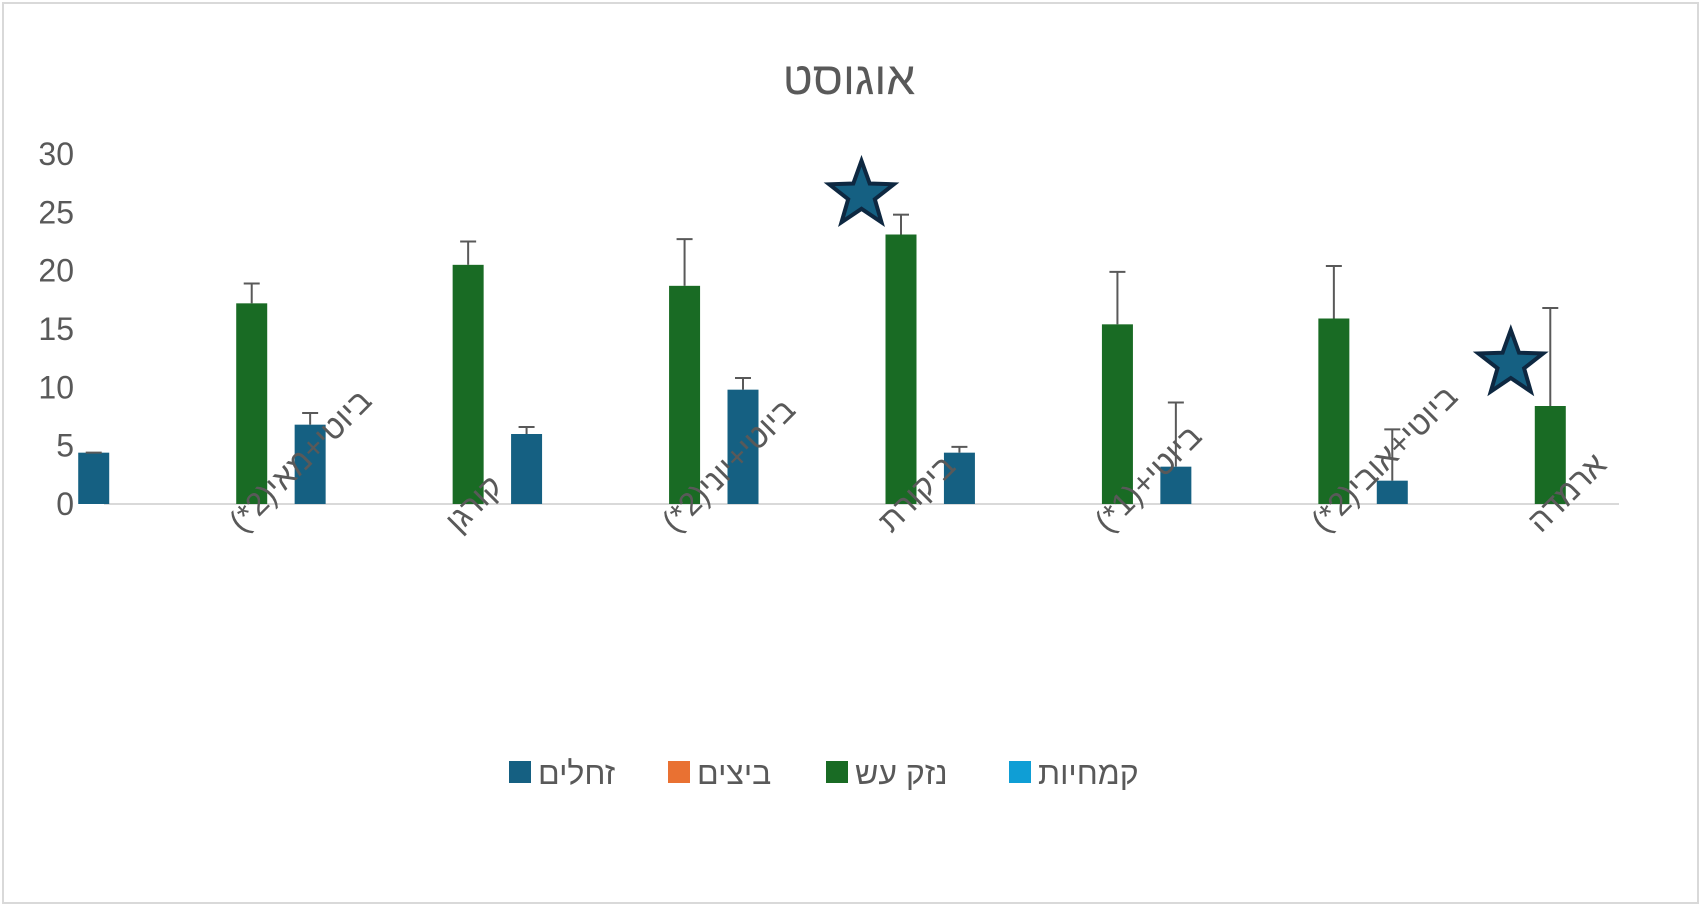 The width and height of the screenshot is (1703, 908). I want to click on annotations, so click(1186, 275).